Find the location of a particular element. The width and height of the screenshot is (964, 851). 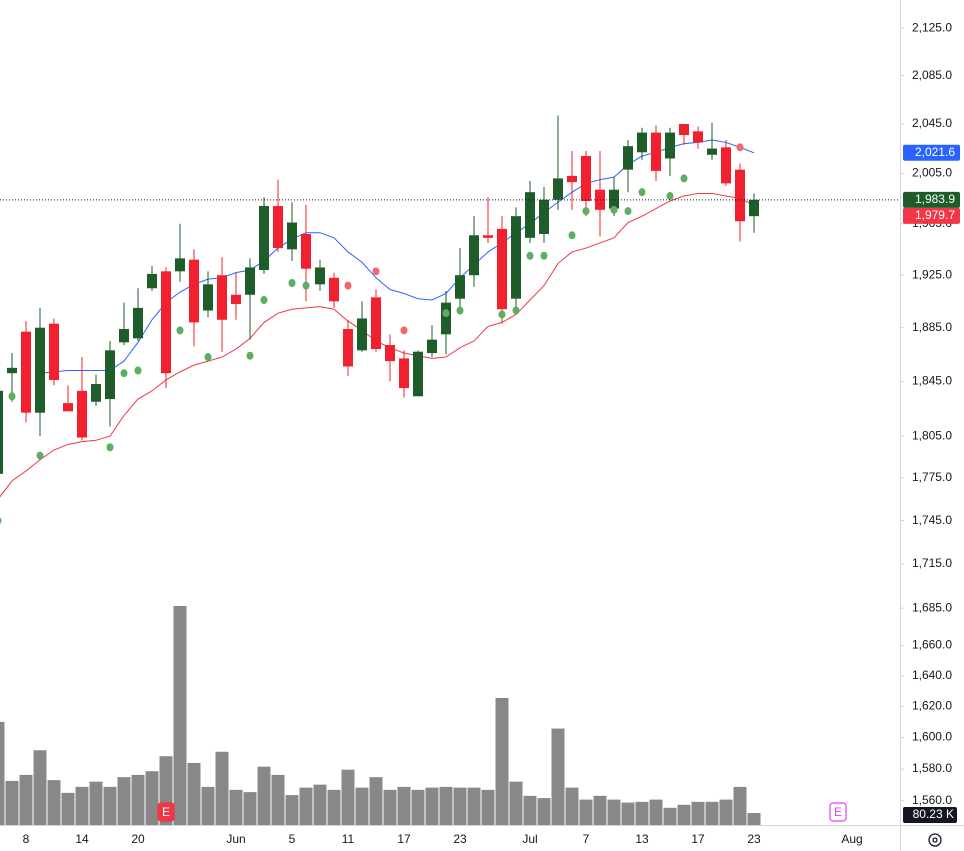

x-tick-label: 14 is located at coordinates (82, 839).